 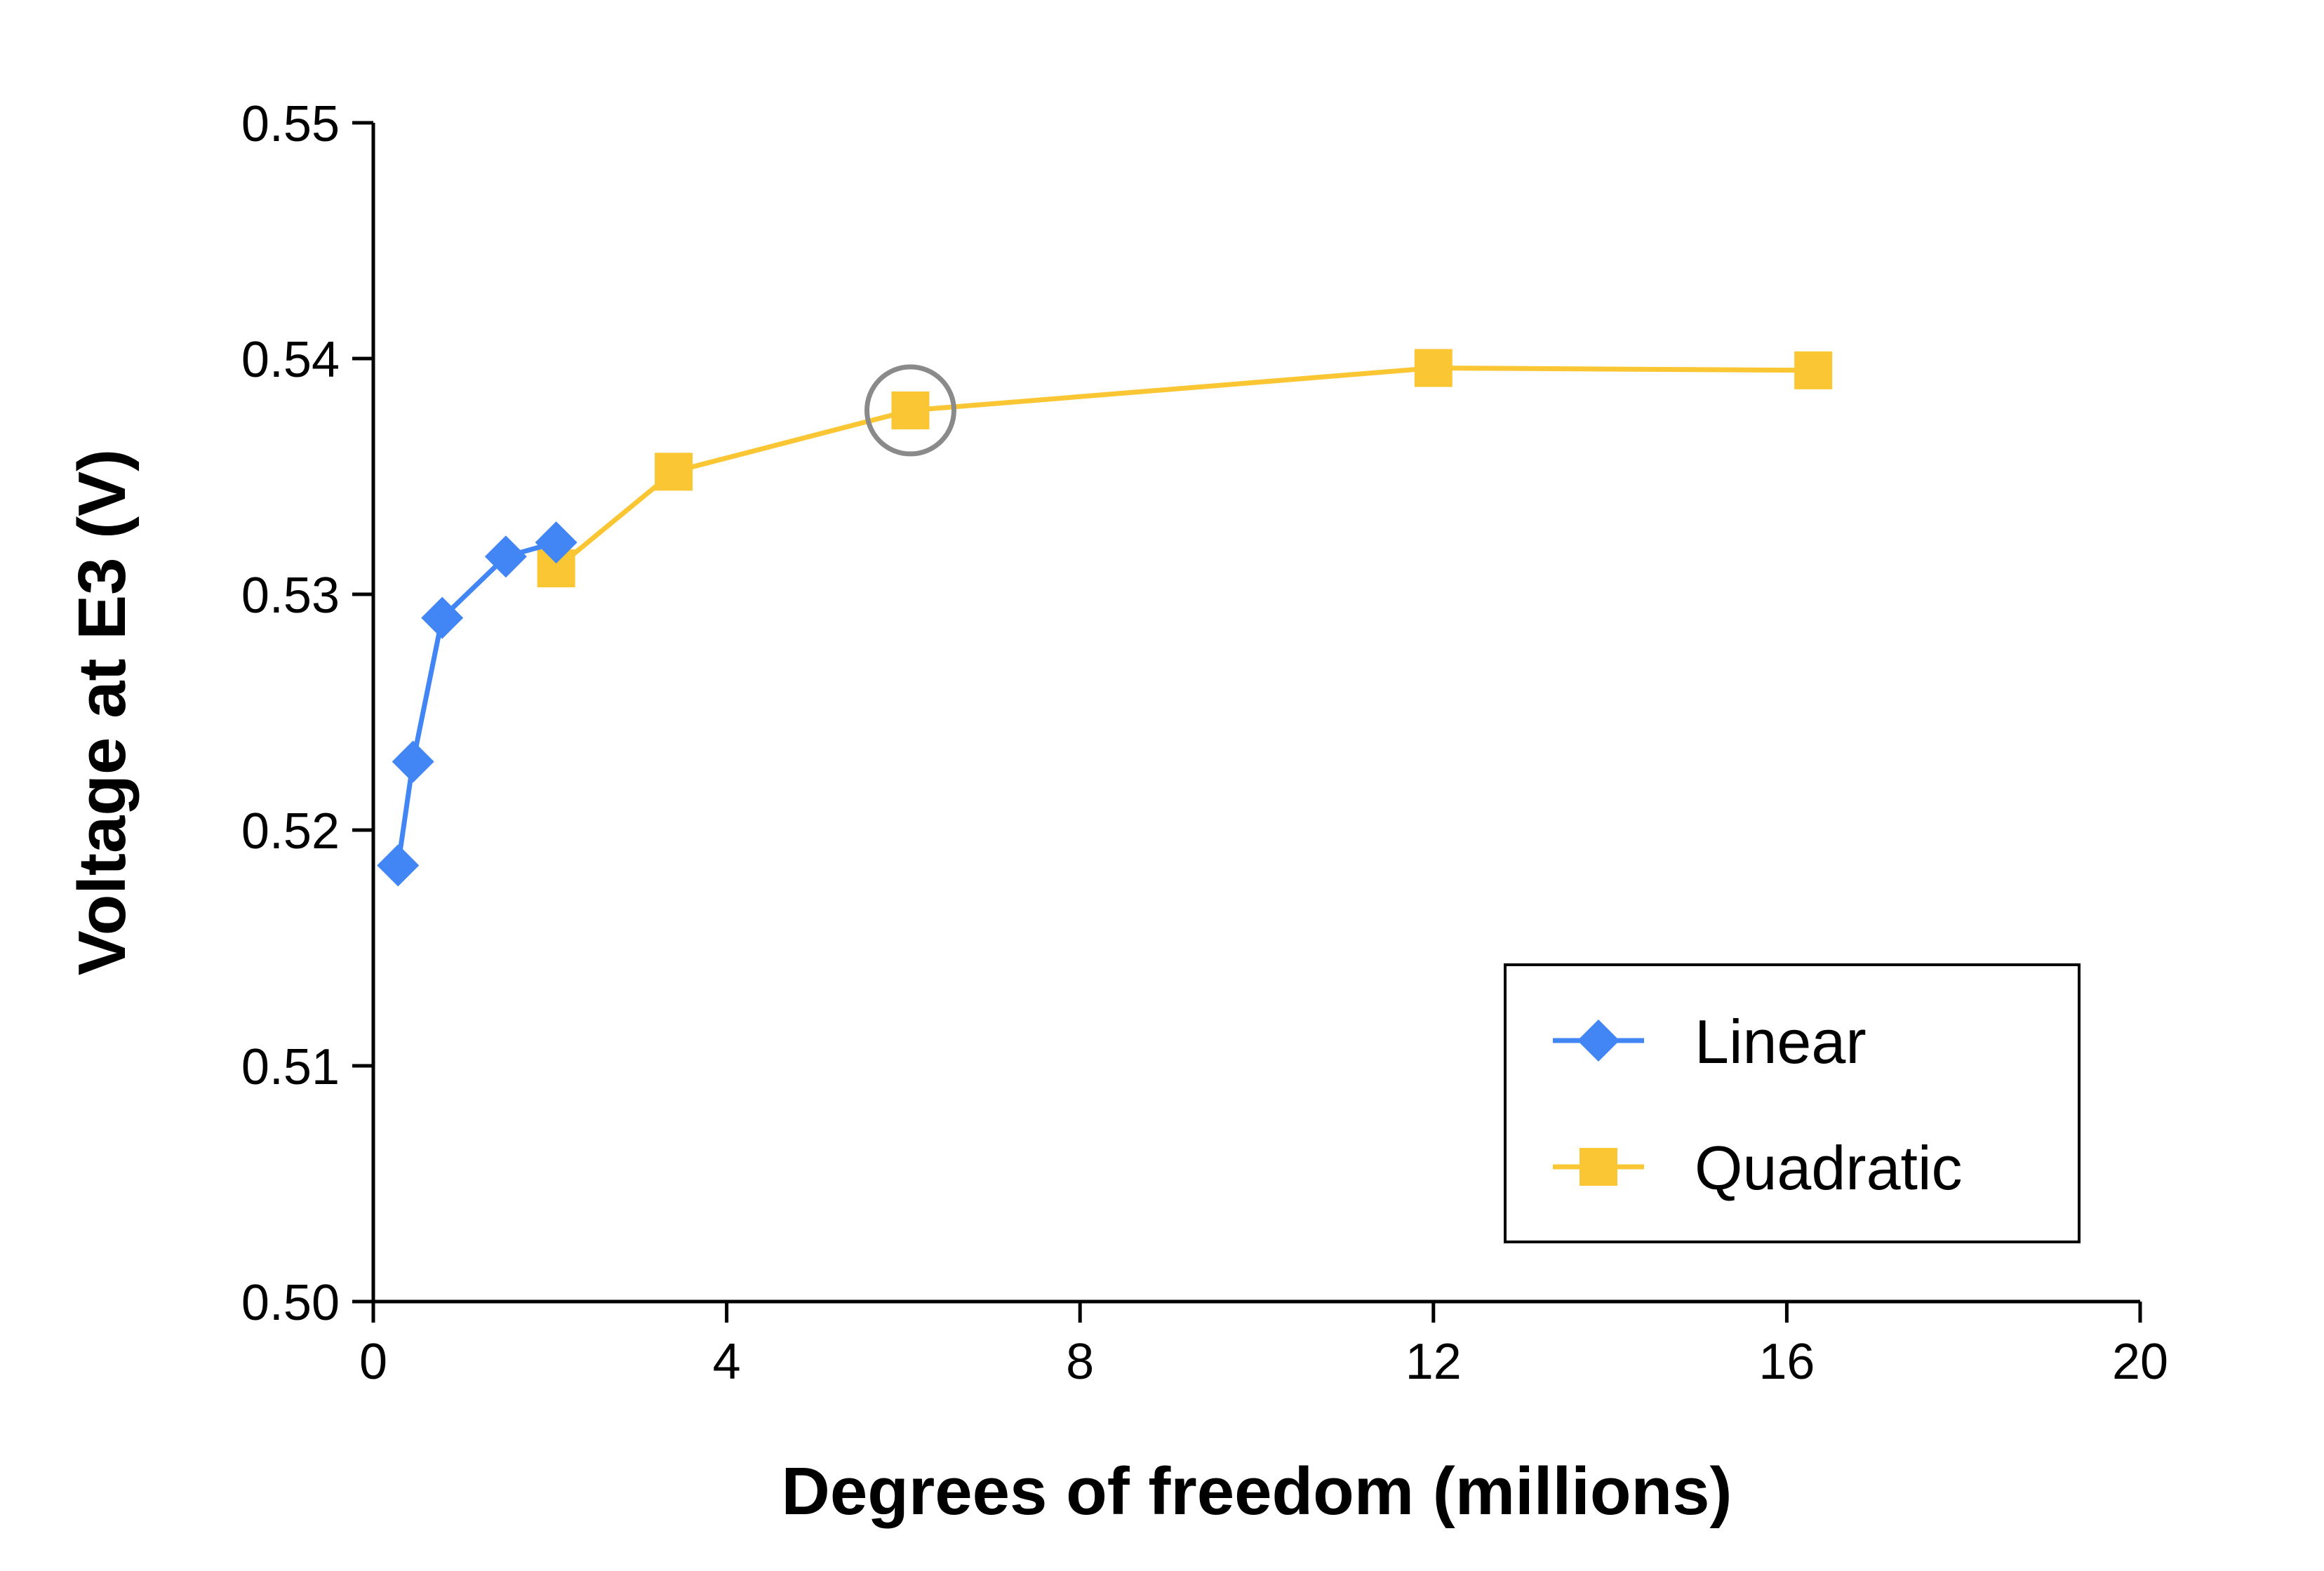 What do you see at coordinates (1786, 1362) in the screenshot?
I see `x-tick-label: 16` at bounding box center [1786, 1362].